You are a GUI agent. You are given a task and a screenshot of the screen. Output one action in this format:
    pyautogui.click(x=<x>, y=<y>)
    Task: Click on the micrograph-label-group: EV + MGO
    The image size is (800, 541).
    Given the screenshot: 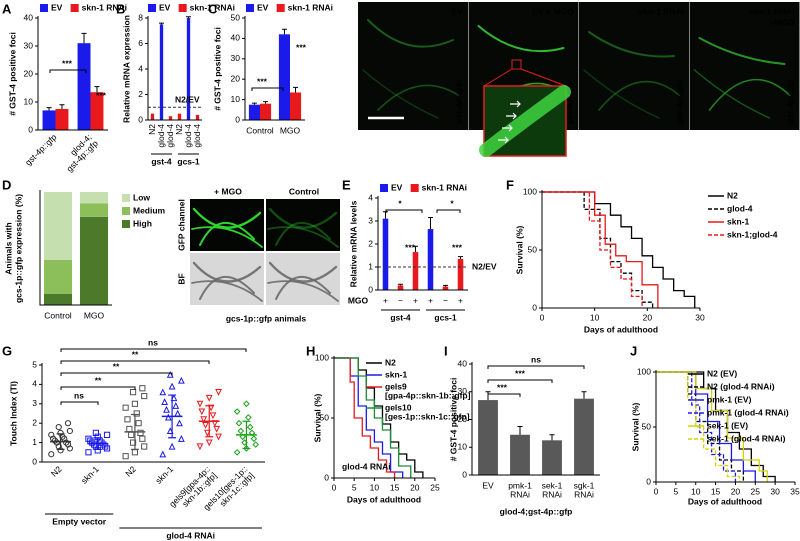 What is the action you would take?
    pyautogui.click(x=553, y=11)
    